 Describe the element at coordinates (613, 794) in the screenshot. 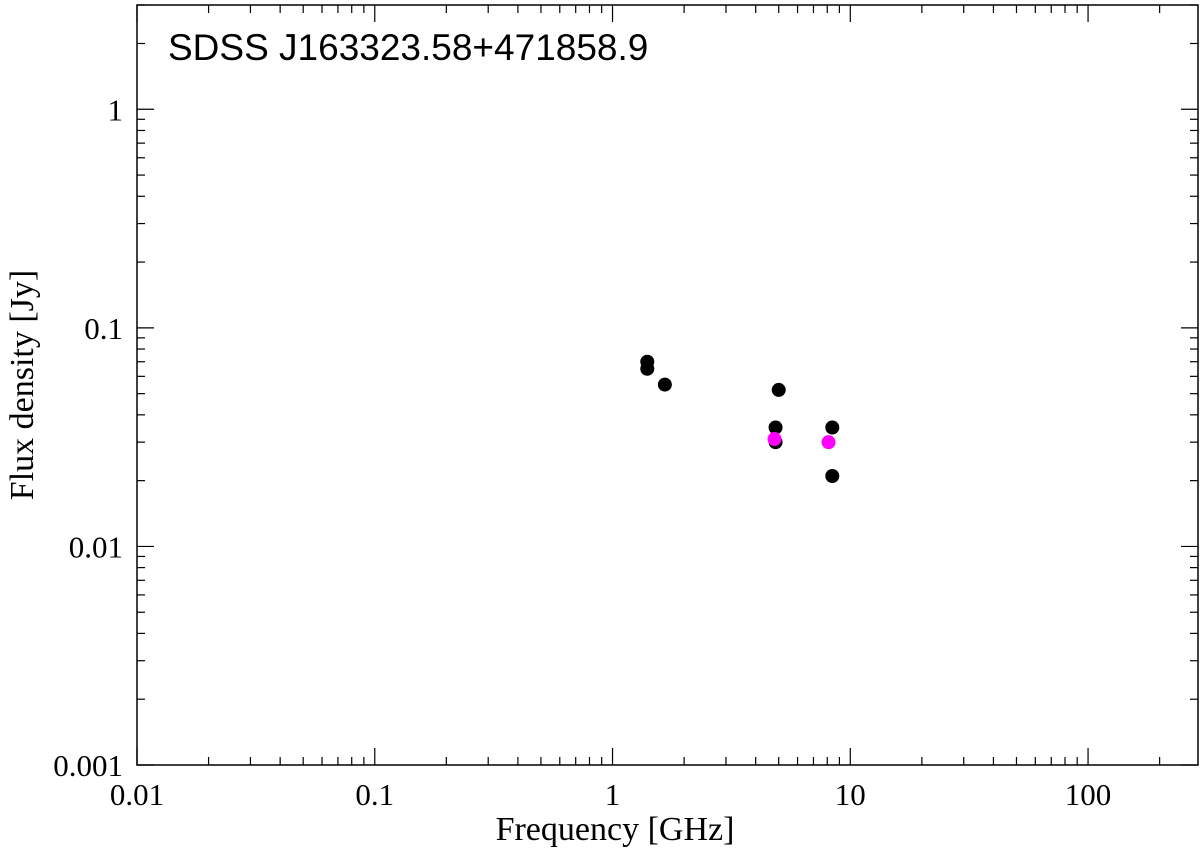

I see `x-tick-label: 1` at that location.